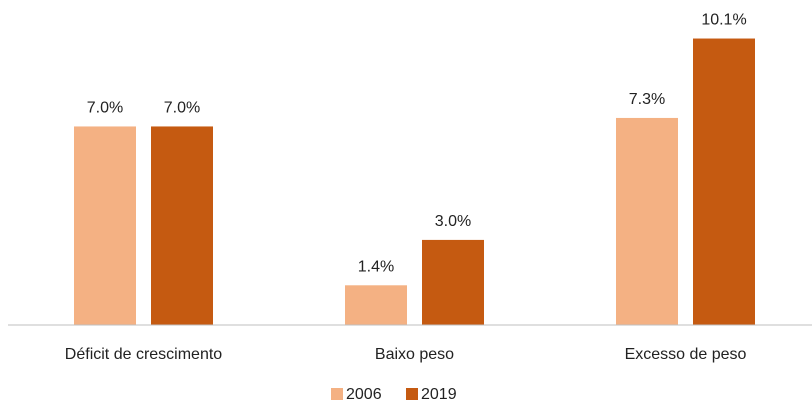 The height and width of the screenshot is (405, 812). I want to click on legend-label: 2019, so click(439, 394).